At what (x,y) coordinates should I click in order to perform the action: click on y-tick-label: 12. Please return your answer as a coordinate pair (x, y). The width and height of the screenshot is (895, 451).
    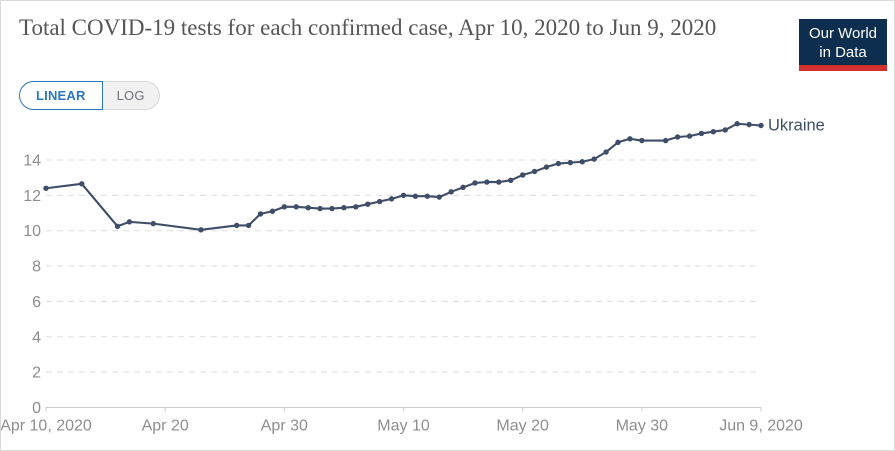
    Looking at the image, I should click on (32, 196).